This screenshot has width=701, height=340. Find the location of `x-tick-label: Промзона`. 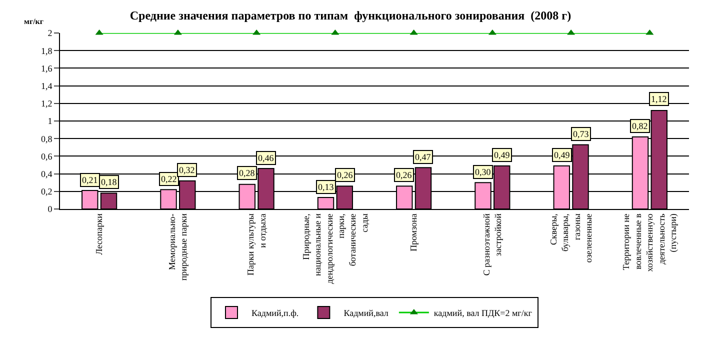

x-tick-label: Промзона is located at coordinates (413, 233).